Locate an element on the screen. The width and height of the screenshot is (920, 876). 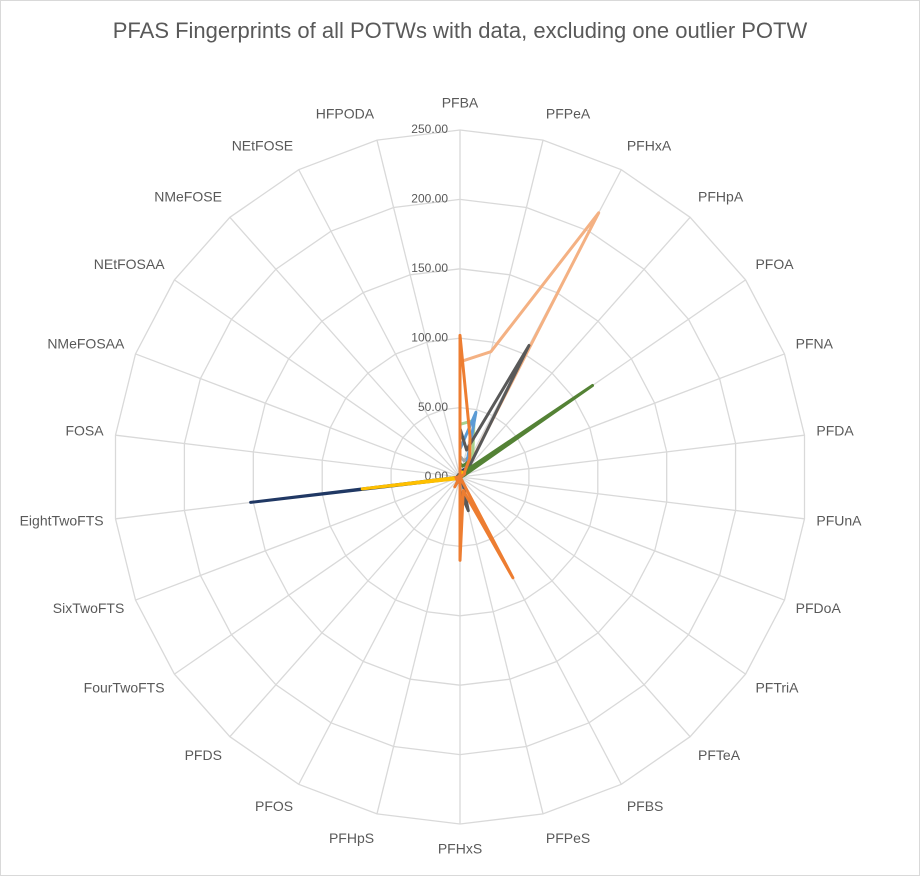
category-label: PFBA is located at coordinates (460, 103).